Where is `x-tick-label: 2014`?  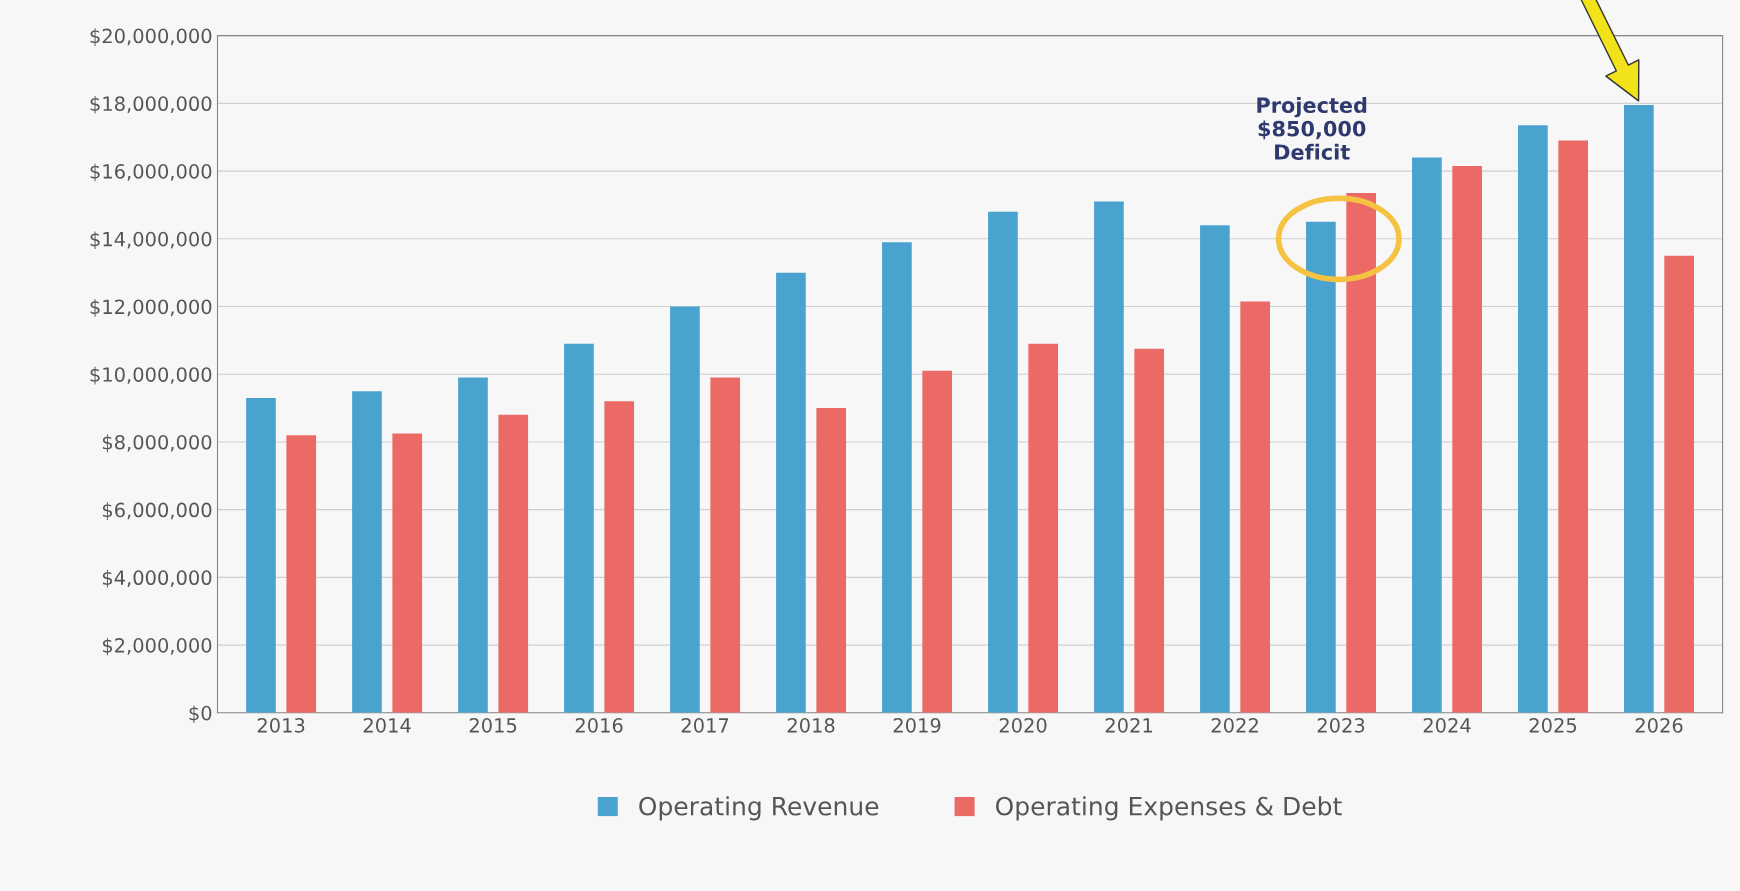 x-tick-label: 2014 is located at coordinates (387, 725).